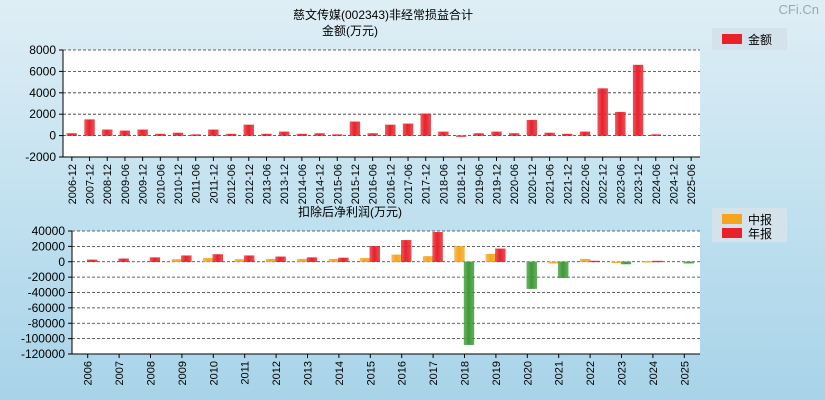  Describe the element at coordinates (197, 184) in the screenshot. I see `x-tick-label: 2011-06` at that location.